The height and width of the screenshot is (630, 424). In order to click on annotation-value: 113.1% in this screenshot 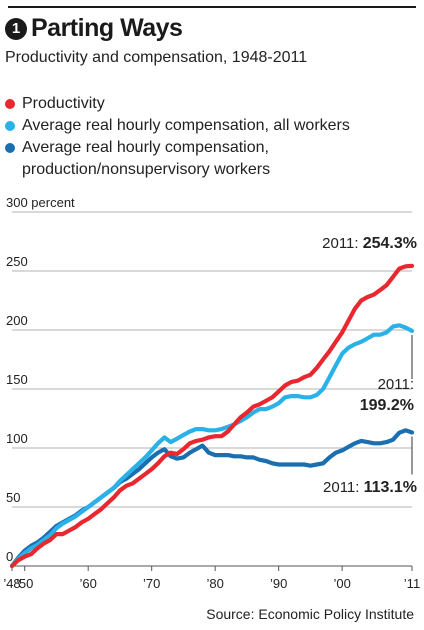, I will do `click(390, 487)`.